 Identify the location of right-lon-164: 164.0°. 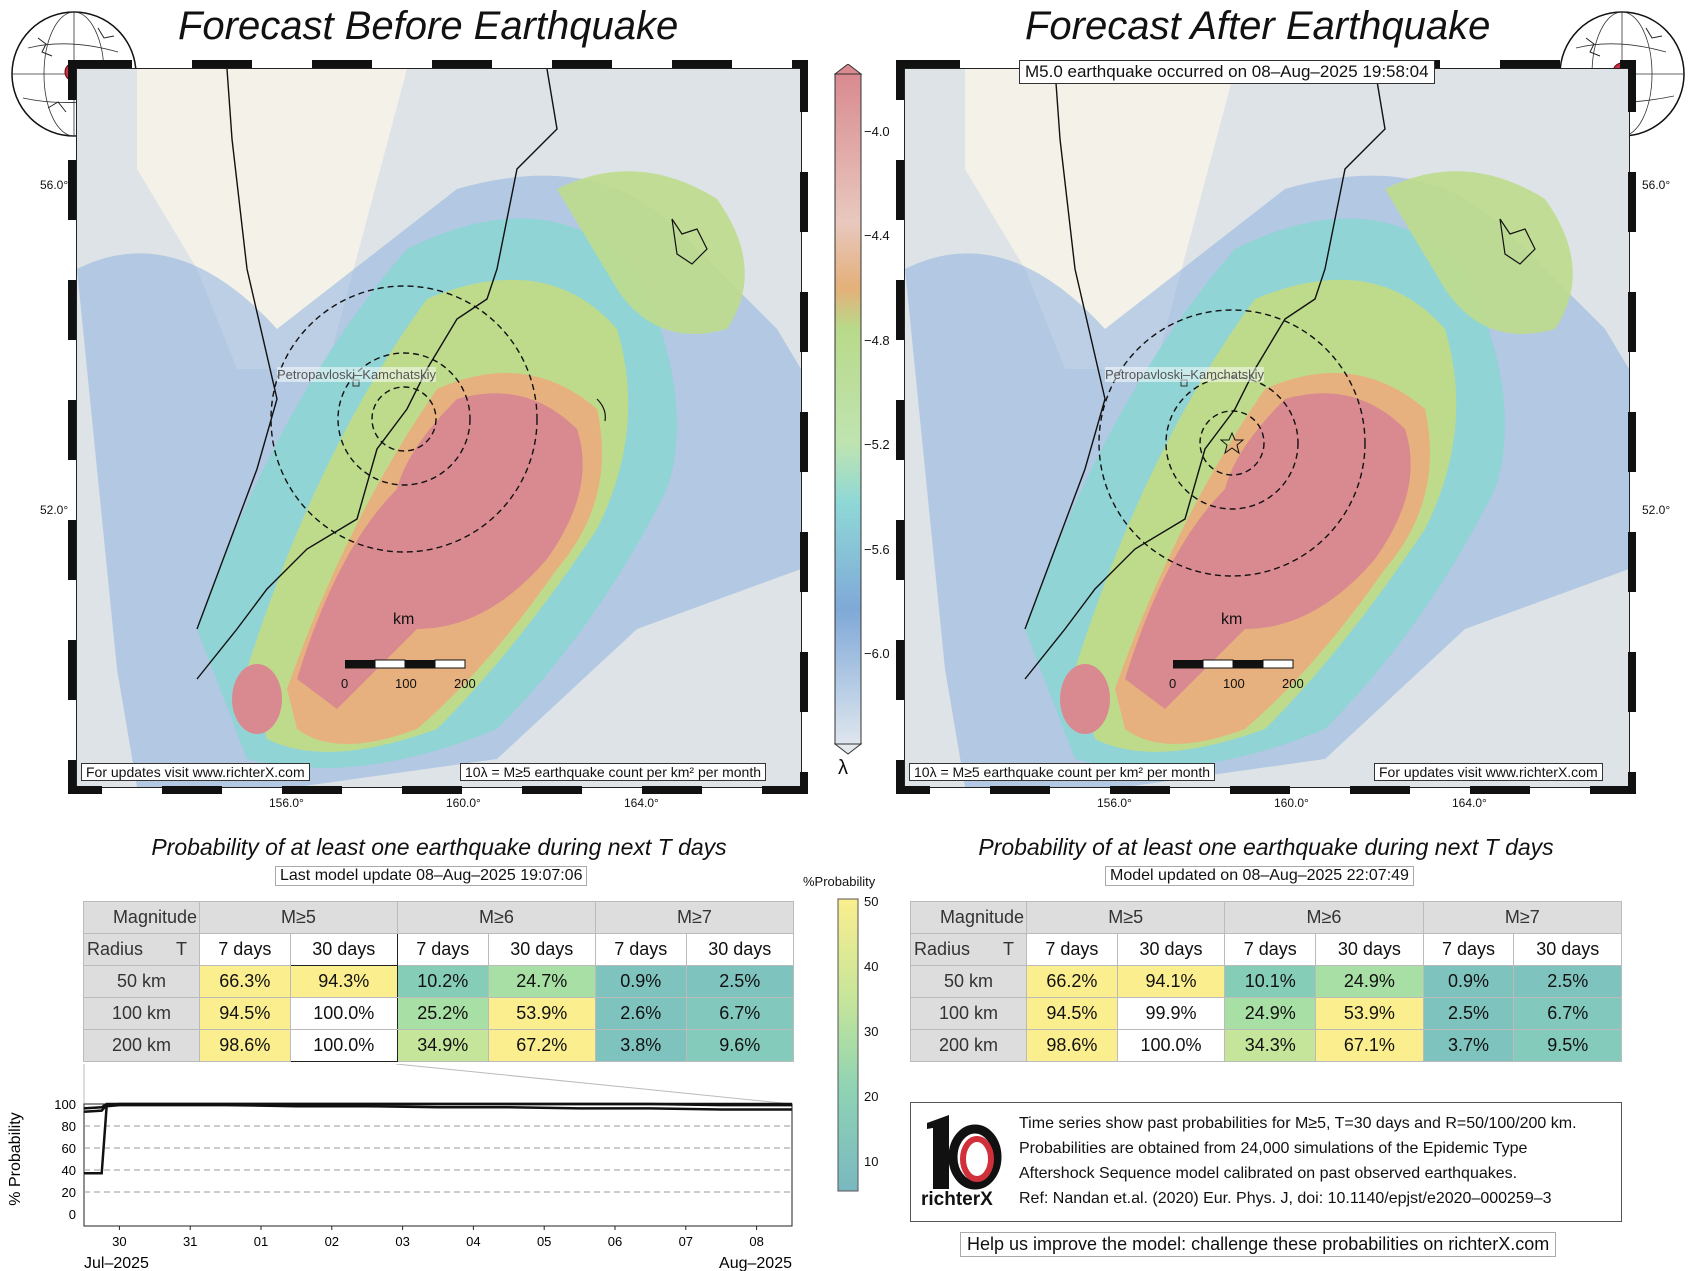
(1469, 803).